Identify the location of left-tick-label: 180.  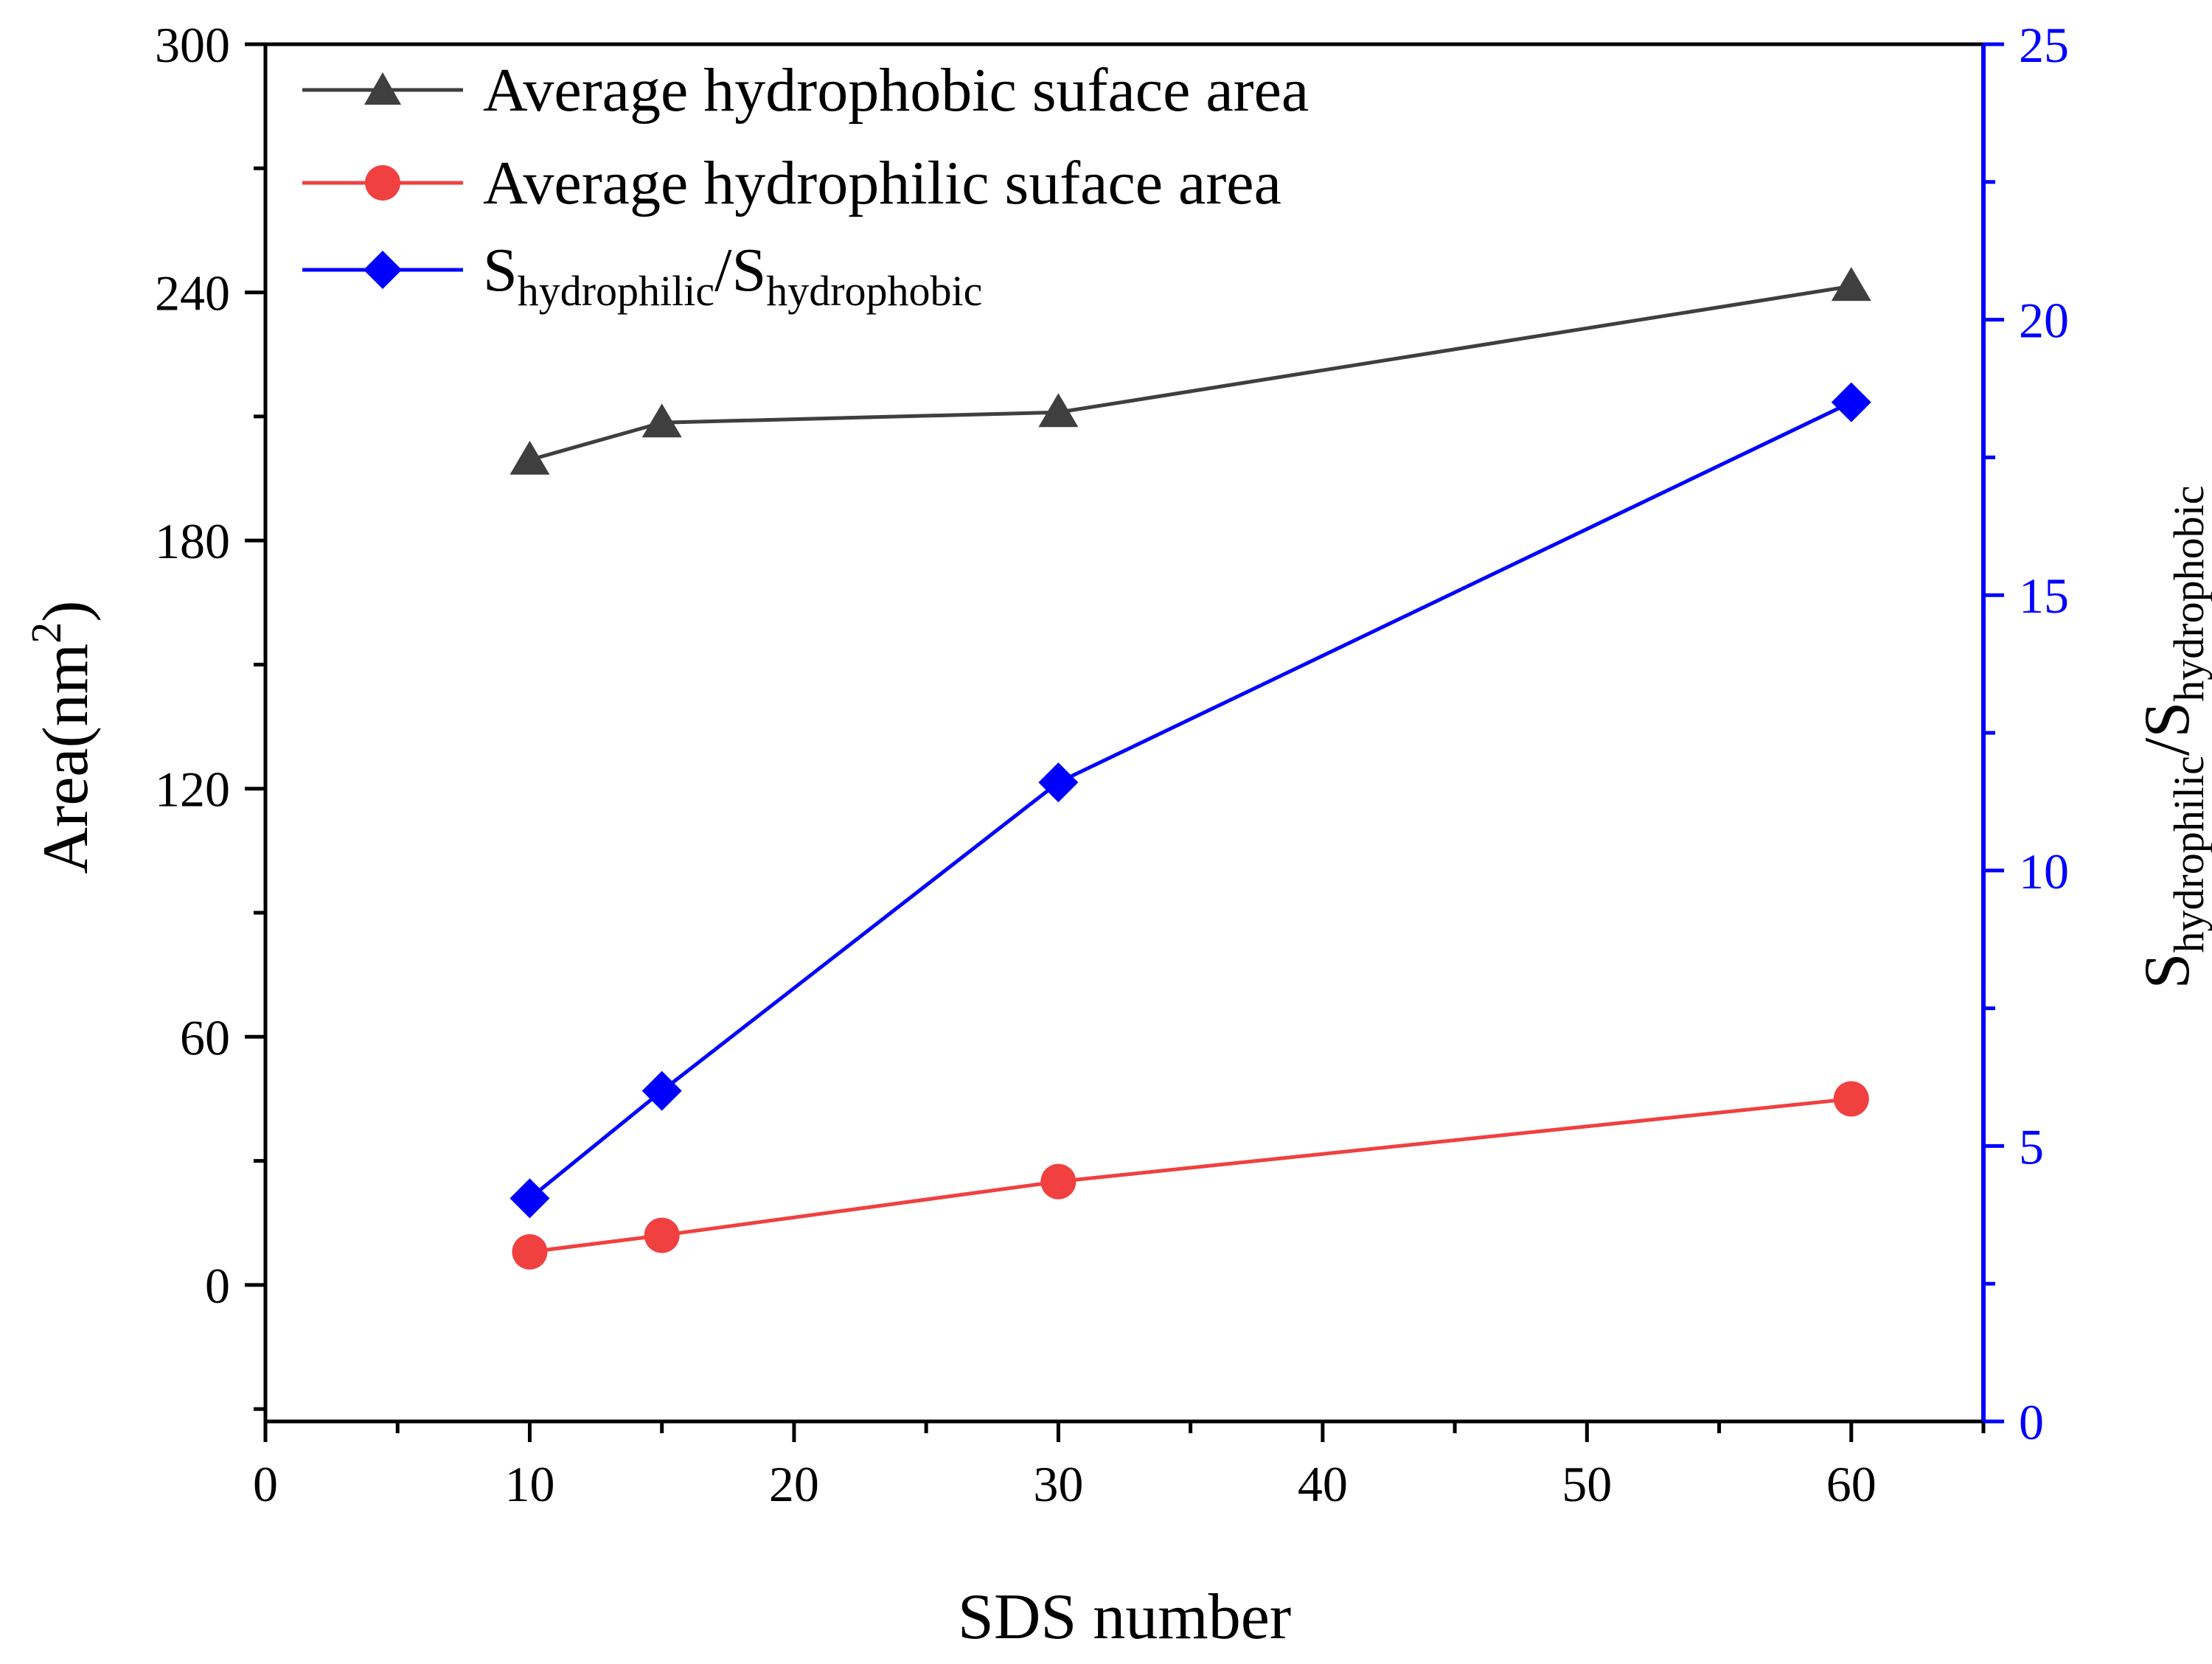
(192, 541).